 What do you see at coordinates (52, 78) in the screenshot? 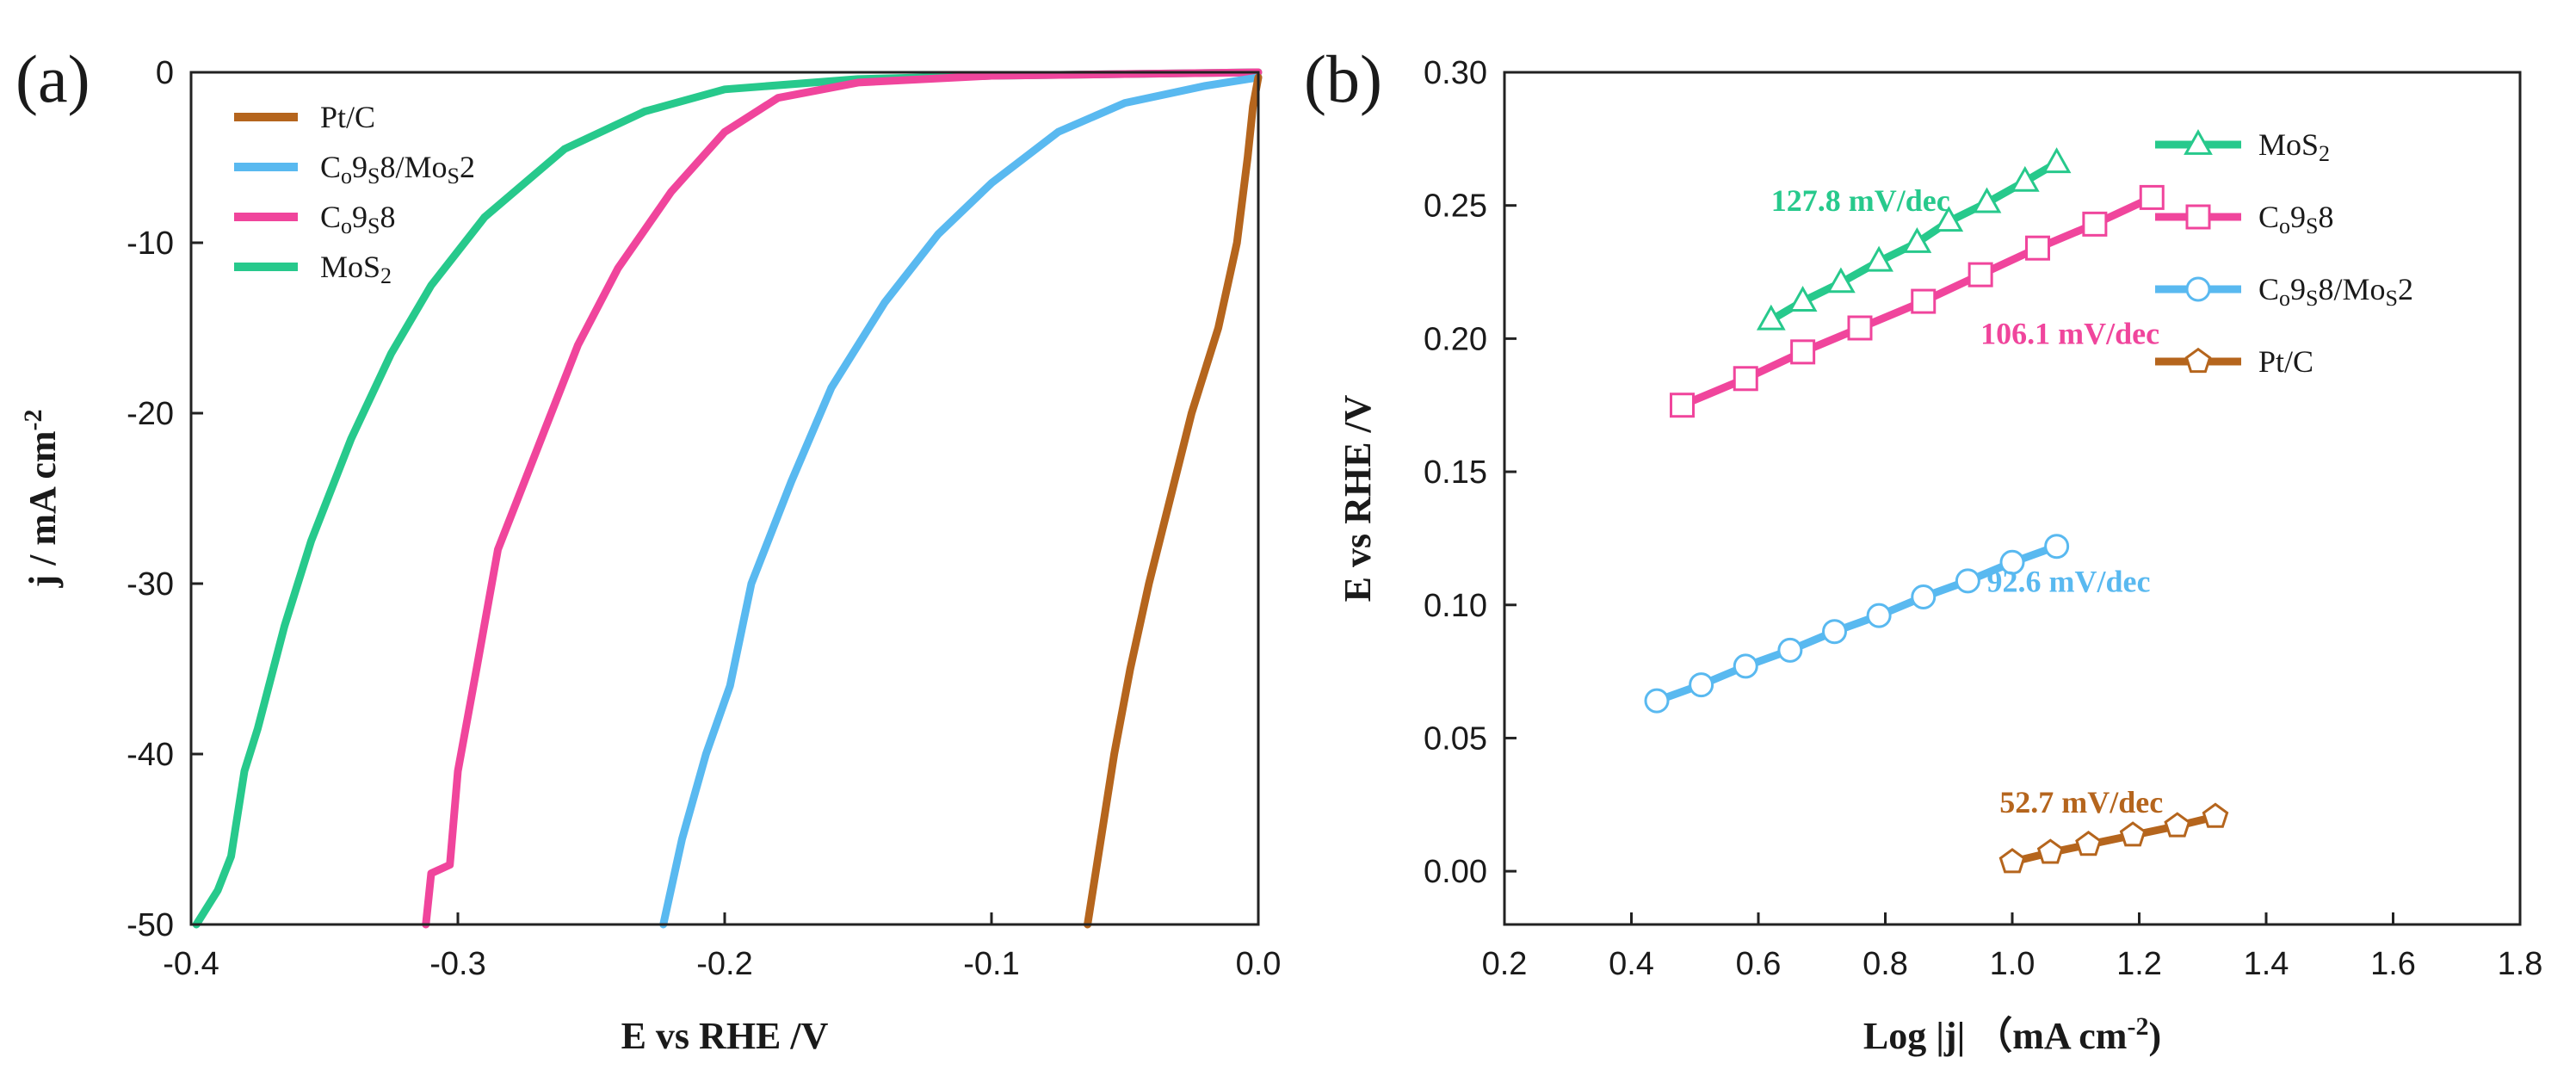
I see `panel-a-label: (a)` at bounding box center [52, 78].